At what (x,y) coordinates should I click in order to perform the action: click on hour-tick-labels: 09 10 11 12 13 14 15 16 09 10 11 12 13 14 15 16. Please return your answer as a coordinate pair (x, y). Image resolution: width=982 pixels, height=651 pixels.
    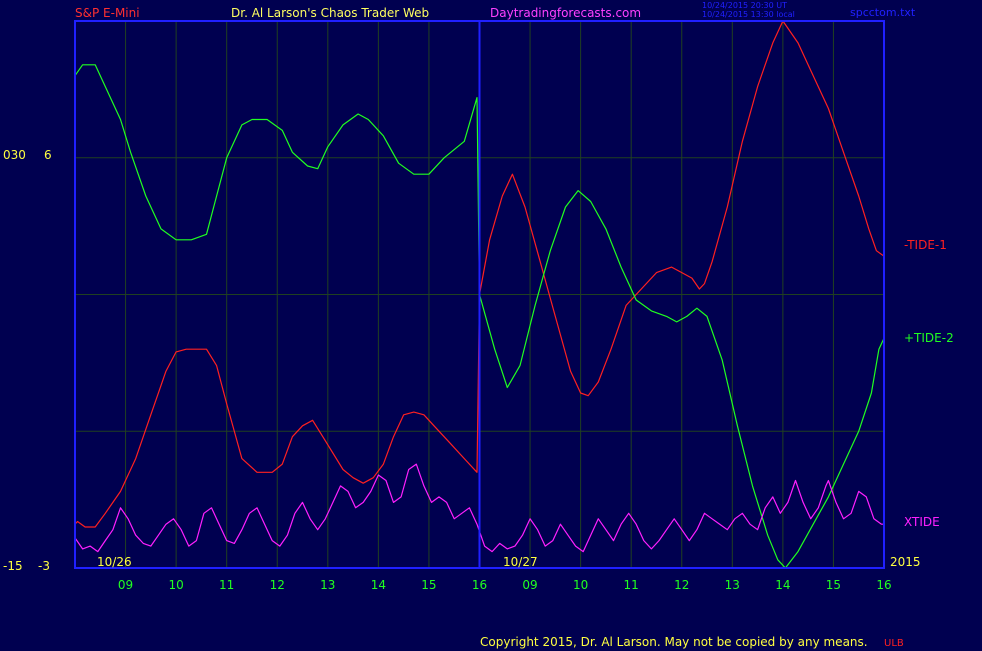
    Looking at the image, I should click on (505, 585).